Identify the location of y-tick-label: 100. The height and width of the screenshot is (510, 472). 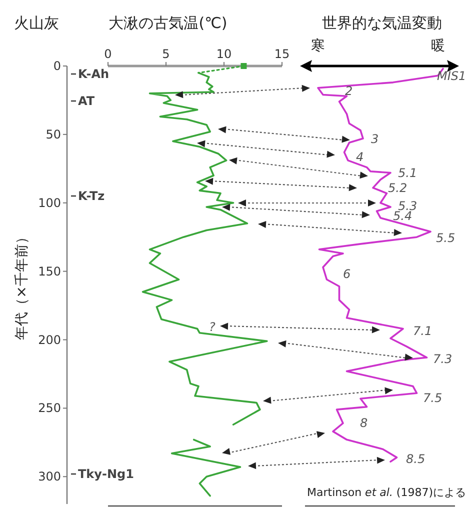
(49, 203).